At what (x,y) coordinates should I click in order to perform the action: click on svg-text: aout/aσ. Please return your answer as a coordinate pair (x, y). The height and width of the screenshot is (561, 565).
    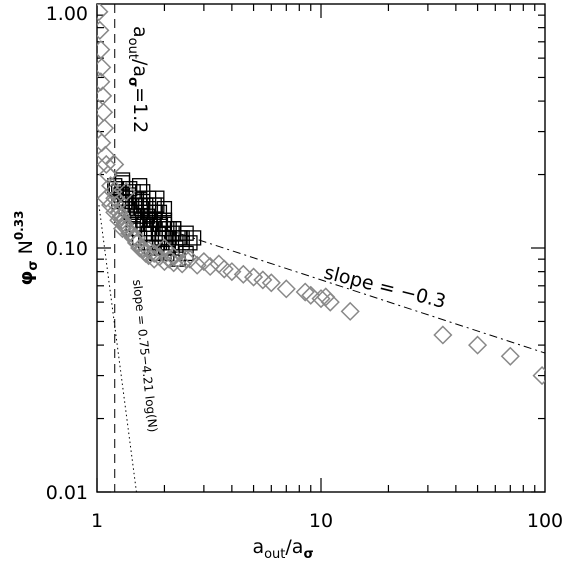
    Looking at the image, I should click on (282, 548).